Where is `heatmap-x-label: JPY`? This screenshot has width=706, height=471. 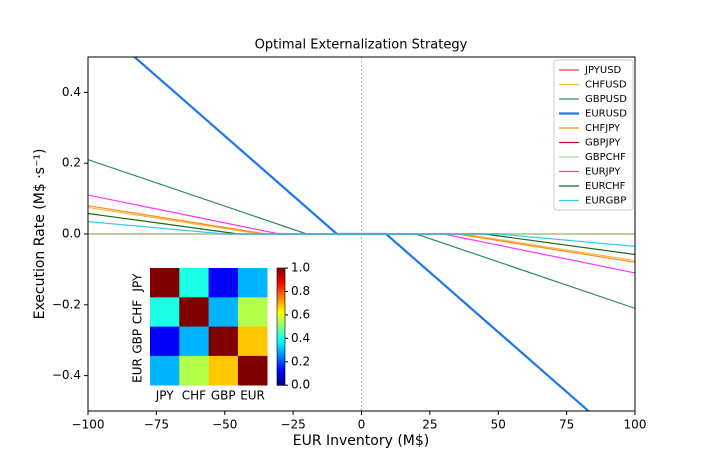
heatmap-x-label: JPY is located at coordinates (165, 396).